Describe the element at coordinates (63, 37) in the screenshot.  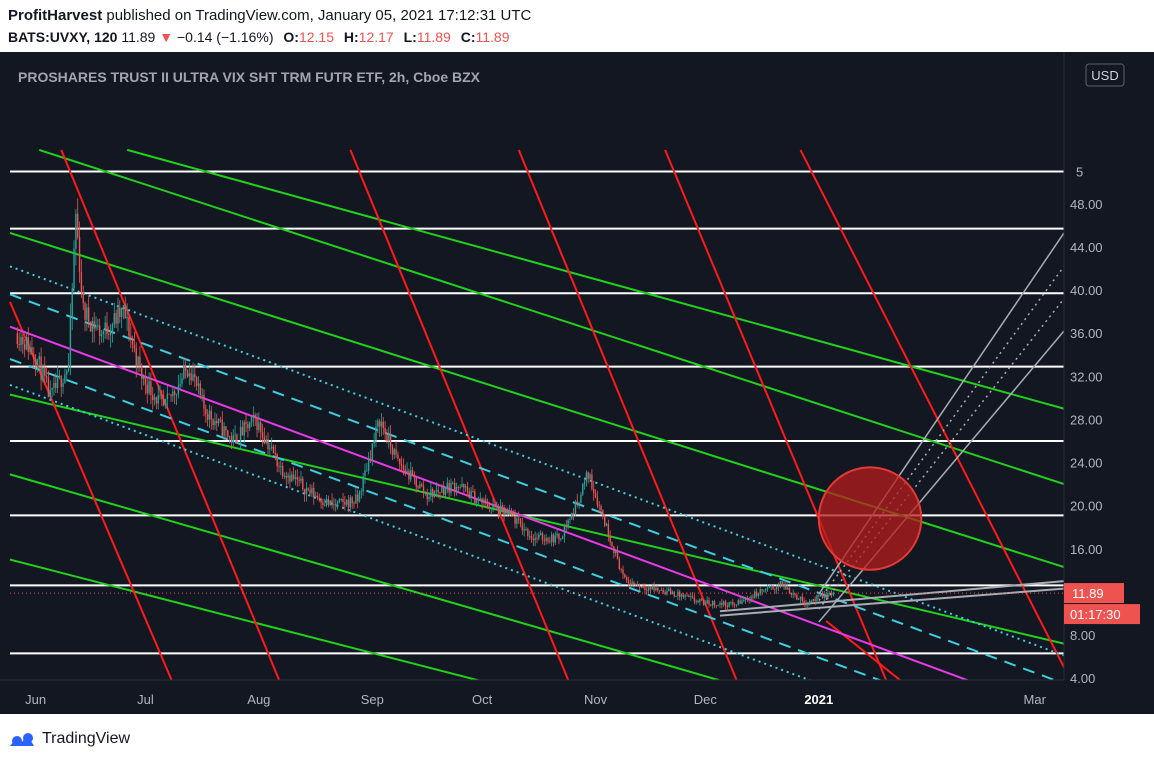
I see `symbol-label: BATS:UVXY, 120` at that location.